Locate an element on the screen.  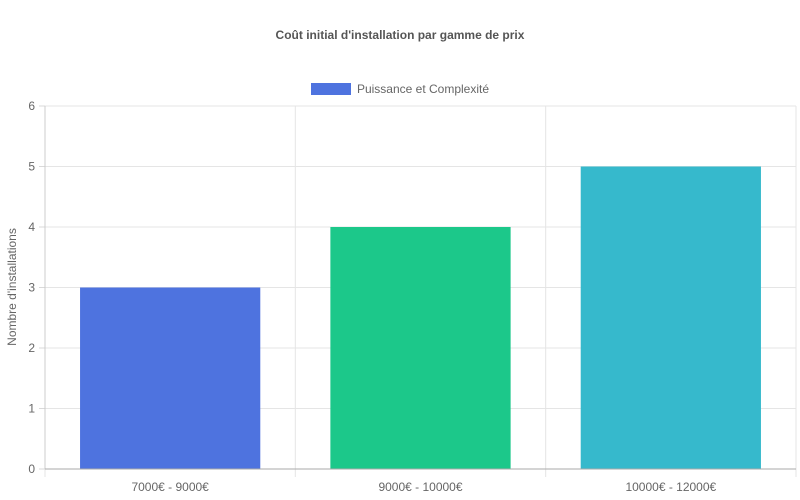
y-tick-label: 0 is located at coordinates (31, 469).